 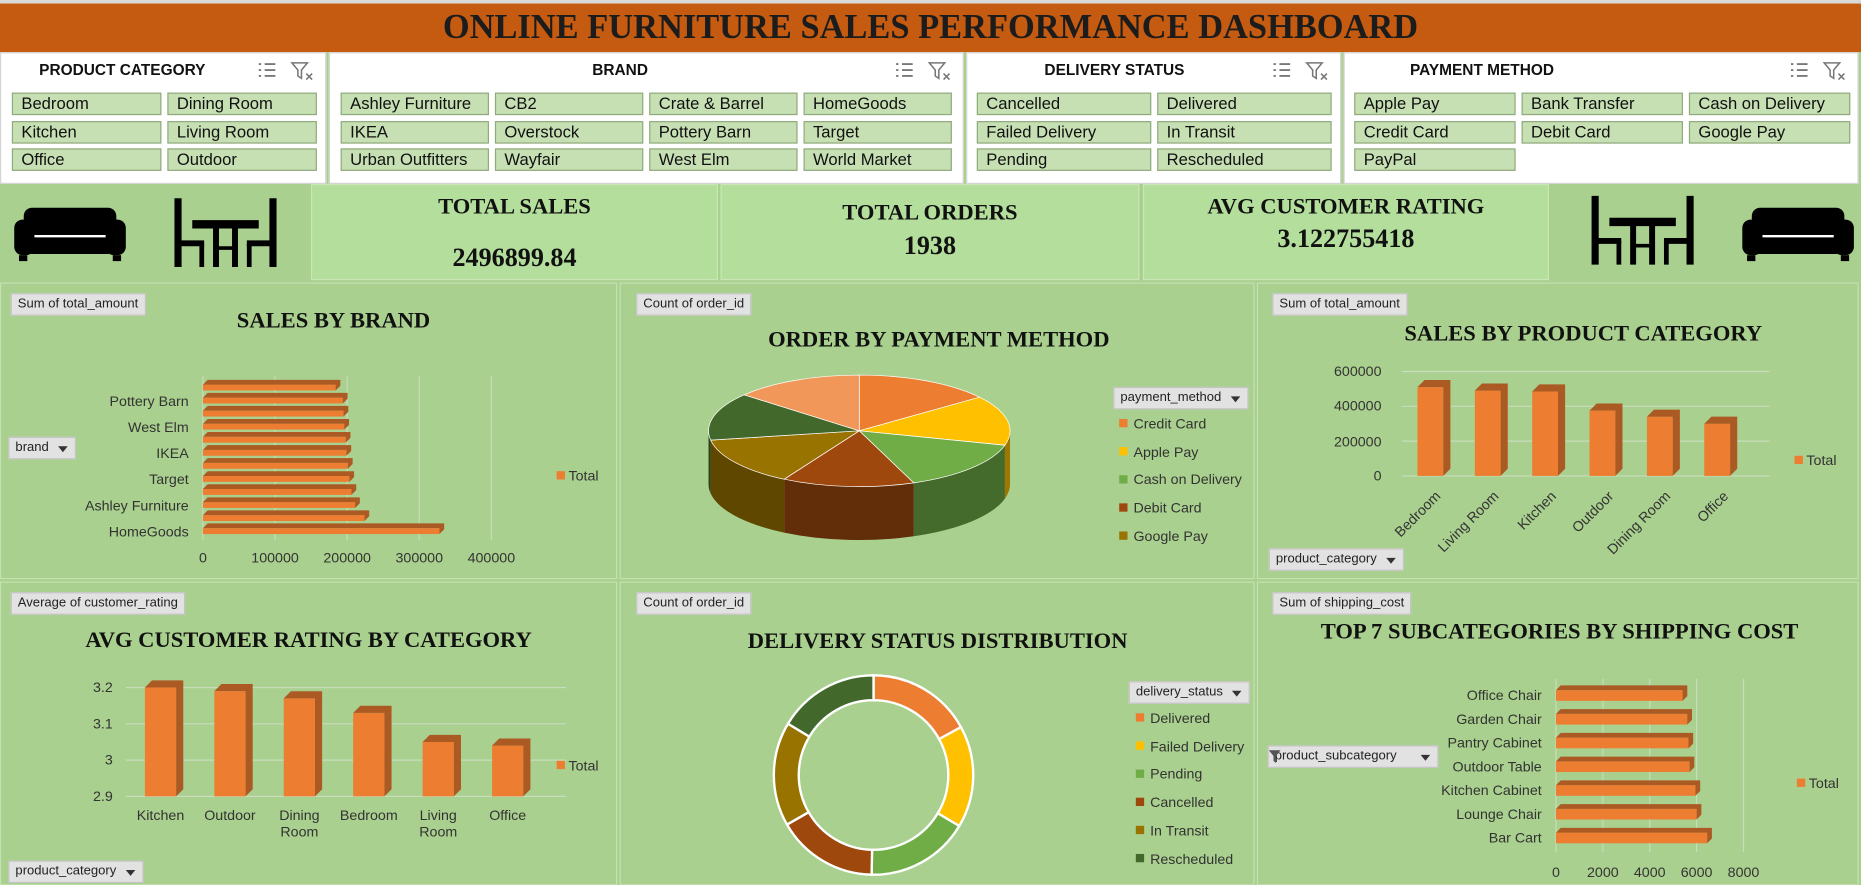 What do you see at coordinates (620, 69) in the screenshot?
I see `slicer-title: BRAND` at bounding box center [620, 69].